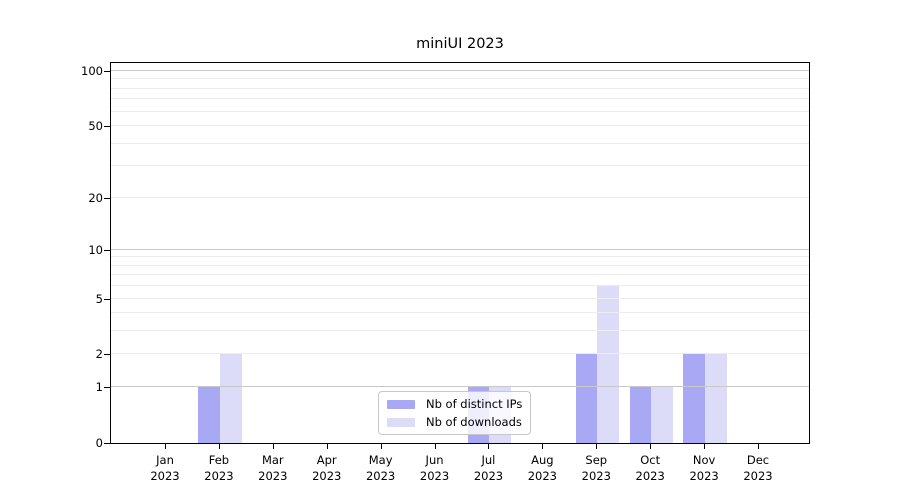 This screenshot has height=500, width=900. I want to click on x-tick-label: Oct 2023, so click(650, 468).